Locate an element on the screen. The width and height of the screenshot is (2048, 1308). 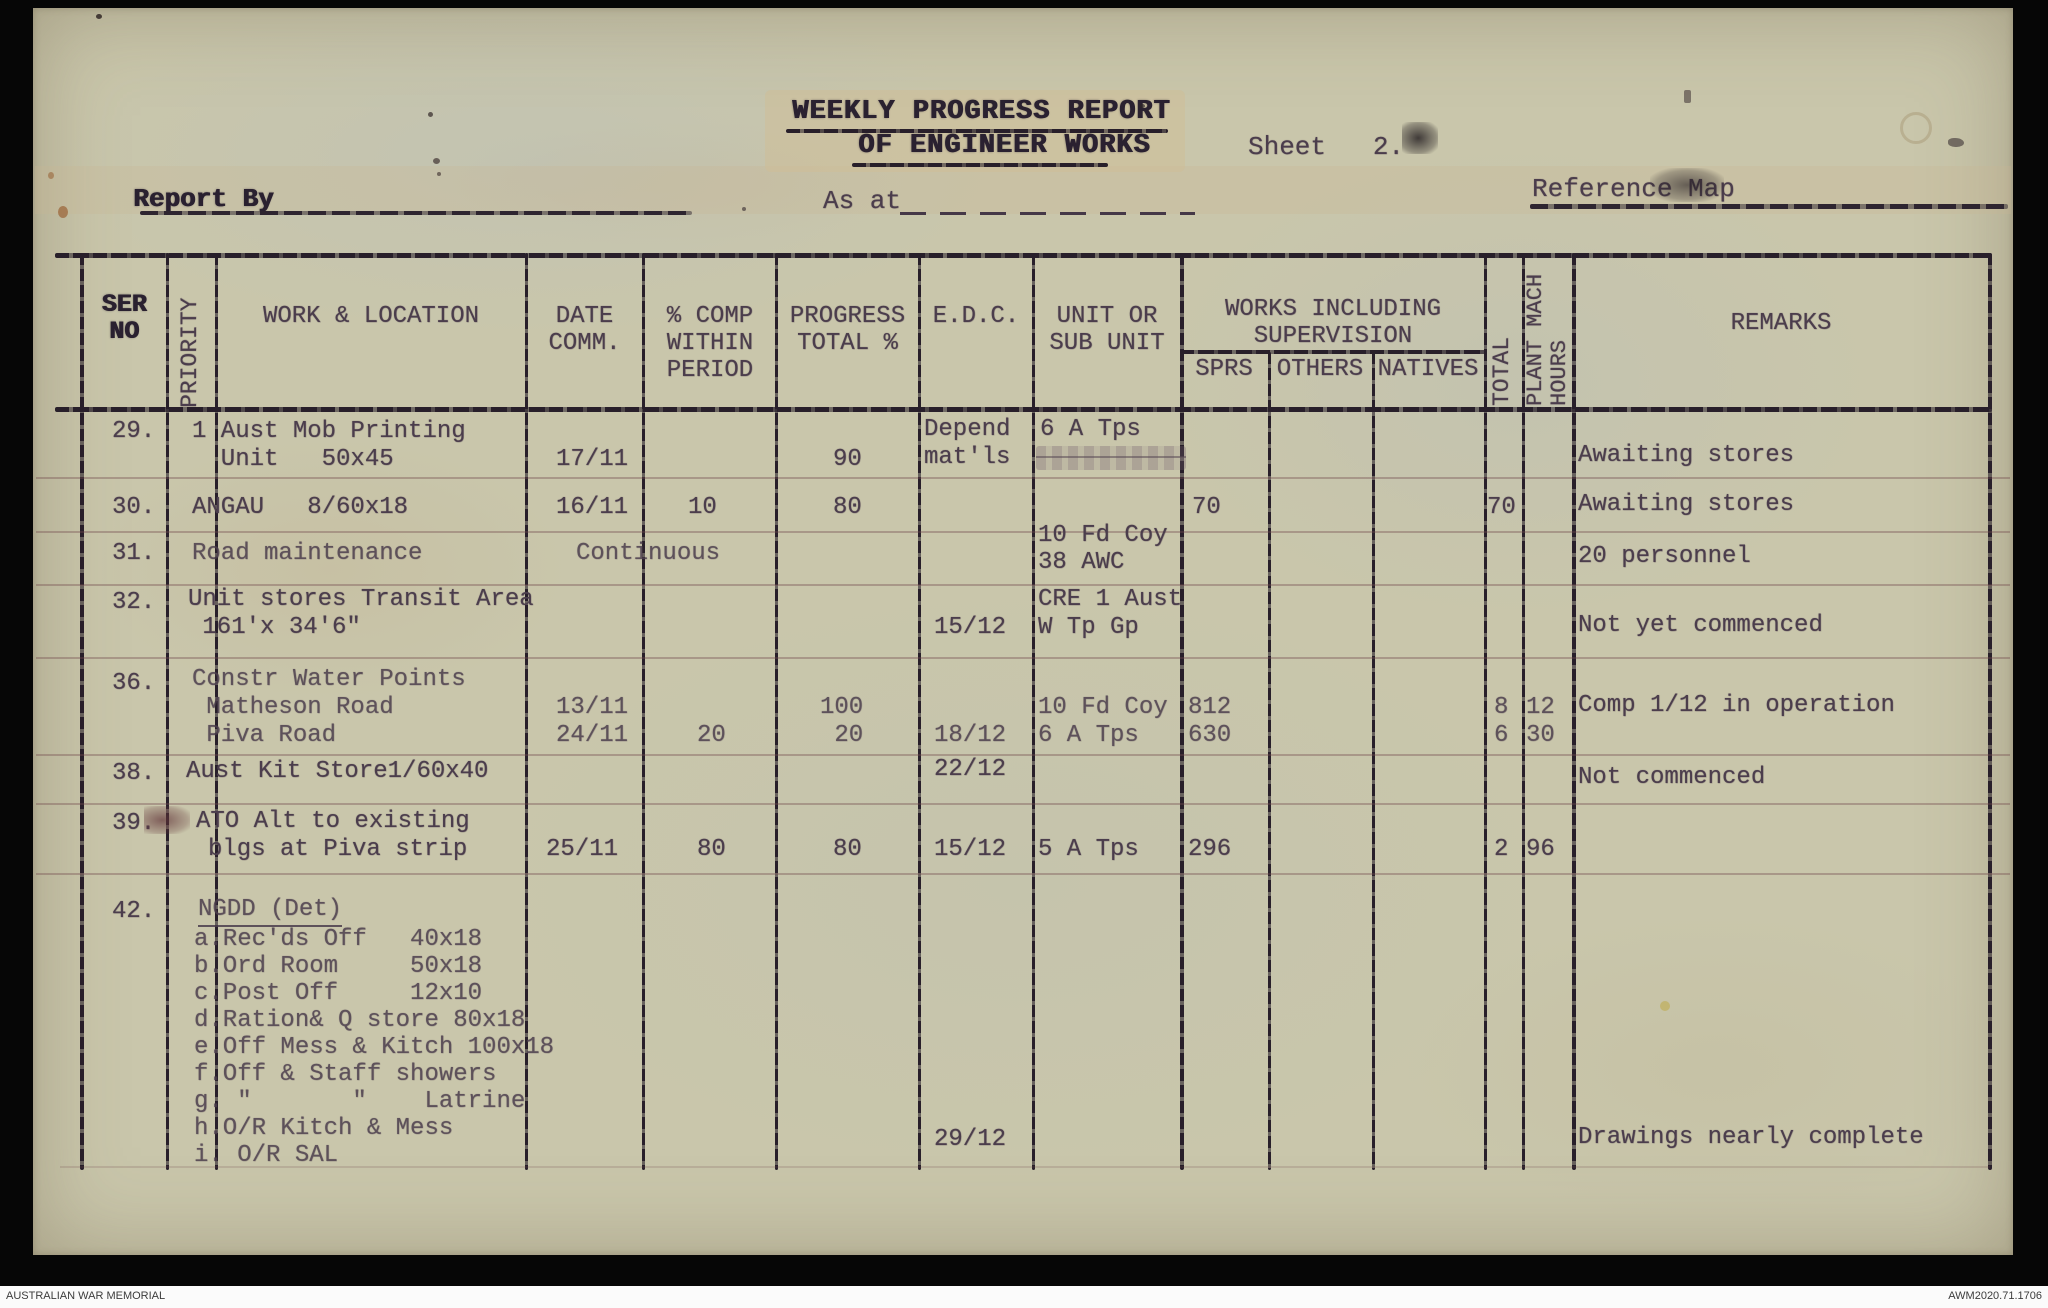
report-by-rule is located at coordinates (416, 213).